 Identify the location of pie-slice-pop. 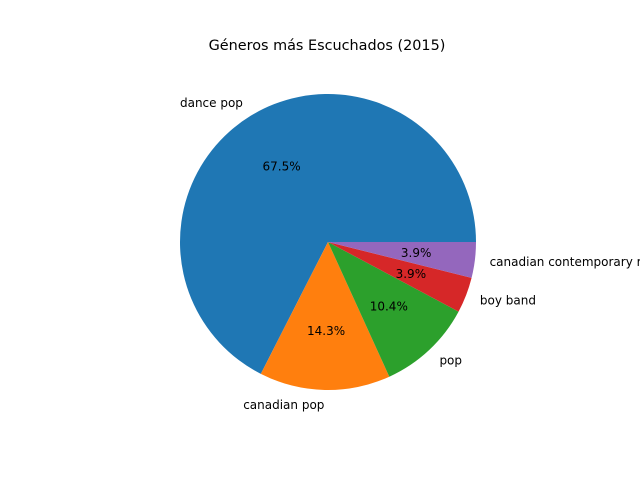
(393, 309).